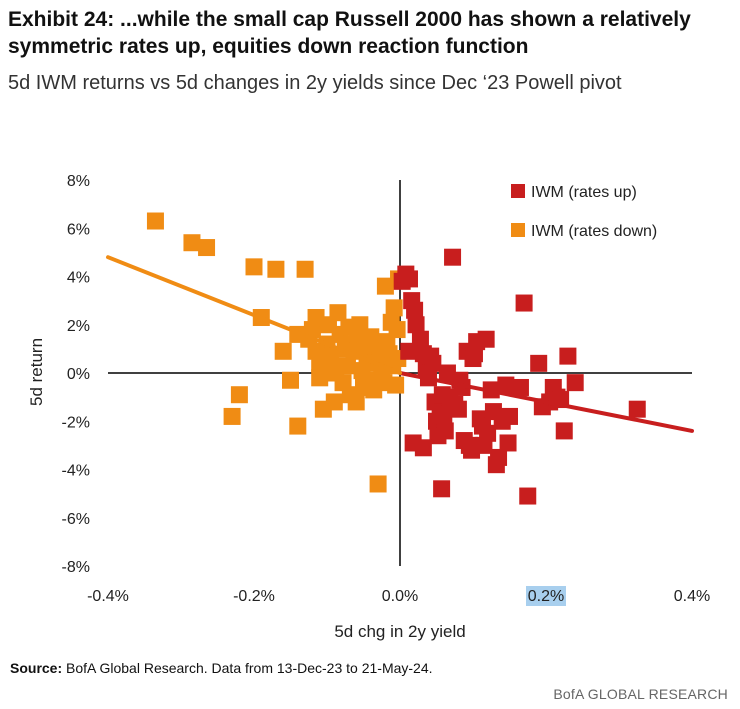  I want to click on x-tick-label: -0.4%, so click(108, 596).